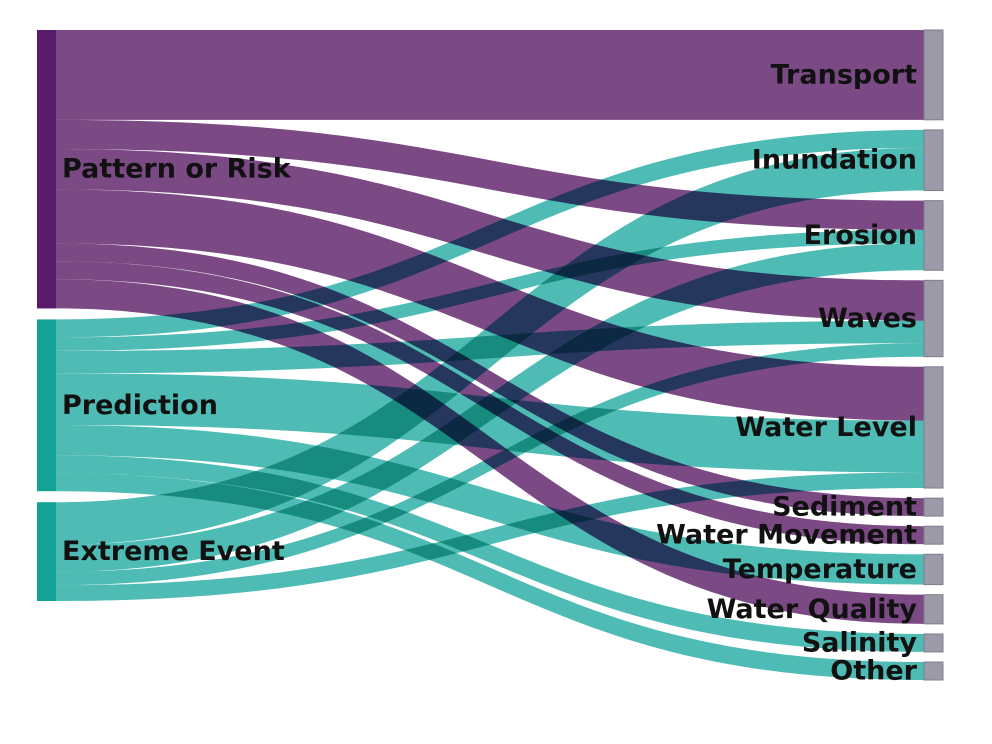  I want to click on target-label-inundation: Inundation, so click(834, 160).